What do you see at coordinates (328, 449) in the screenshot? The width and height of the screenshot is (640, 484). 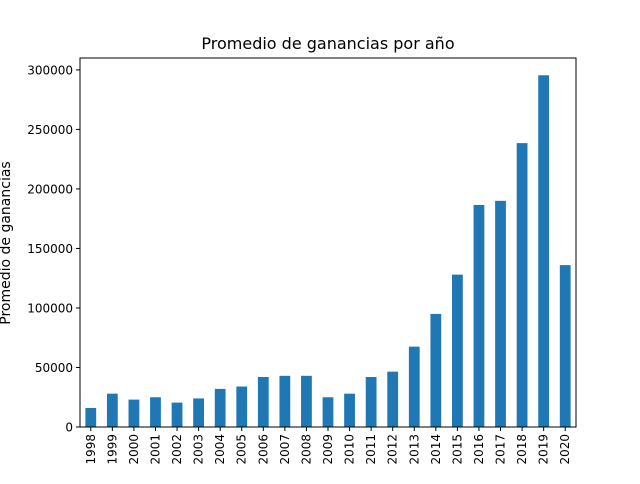 I see `x-tick-label: 2009` at bounding box center [328, 449].